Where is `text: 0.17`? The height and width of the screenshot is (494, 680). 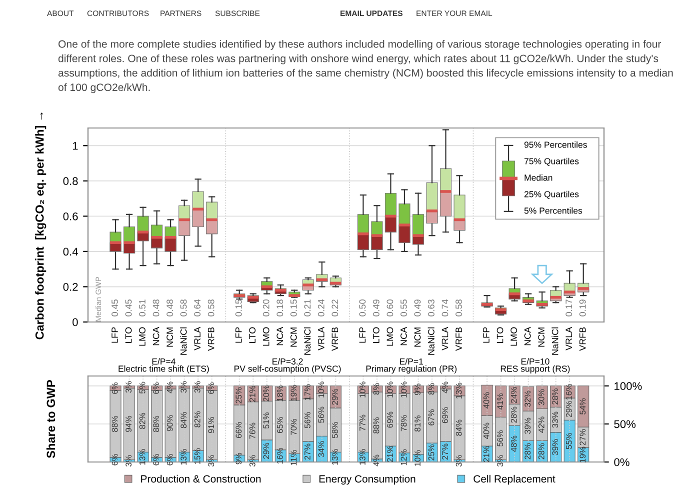
text: 0.17 is located at coordinates (569, 308).